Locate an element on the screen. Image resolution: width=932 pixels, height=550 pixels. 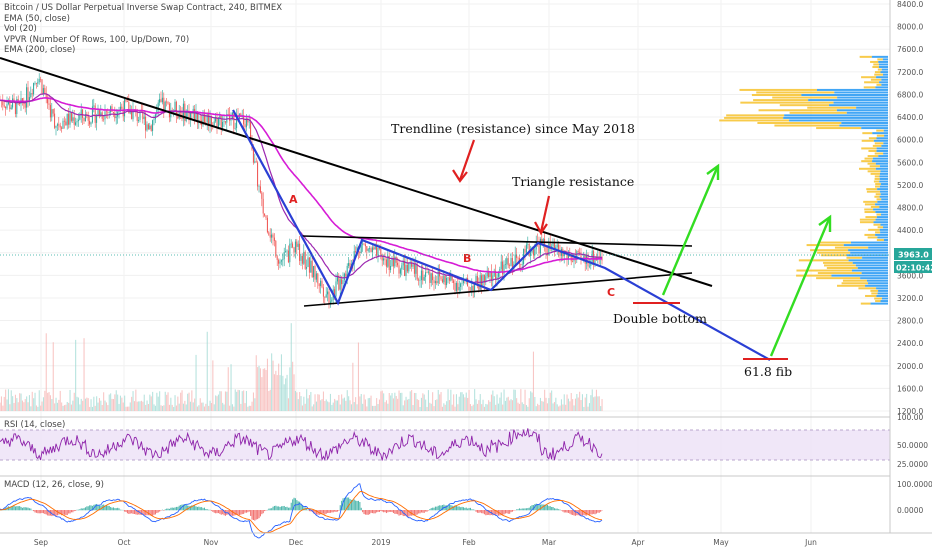
legend-line-volume: Vol (20) is located at coordinates (20, 29).